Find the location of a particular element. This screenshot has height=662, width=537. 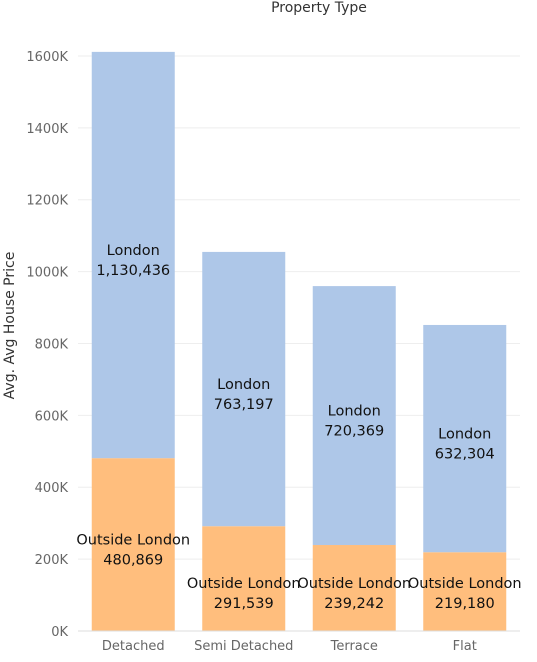

y-axis-ticks: 0K 200K 400K 600K 800K 1000K 1200K 1400K 1600K is located at coordinates (47, 345).